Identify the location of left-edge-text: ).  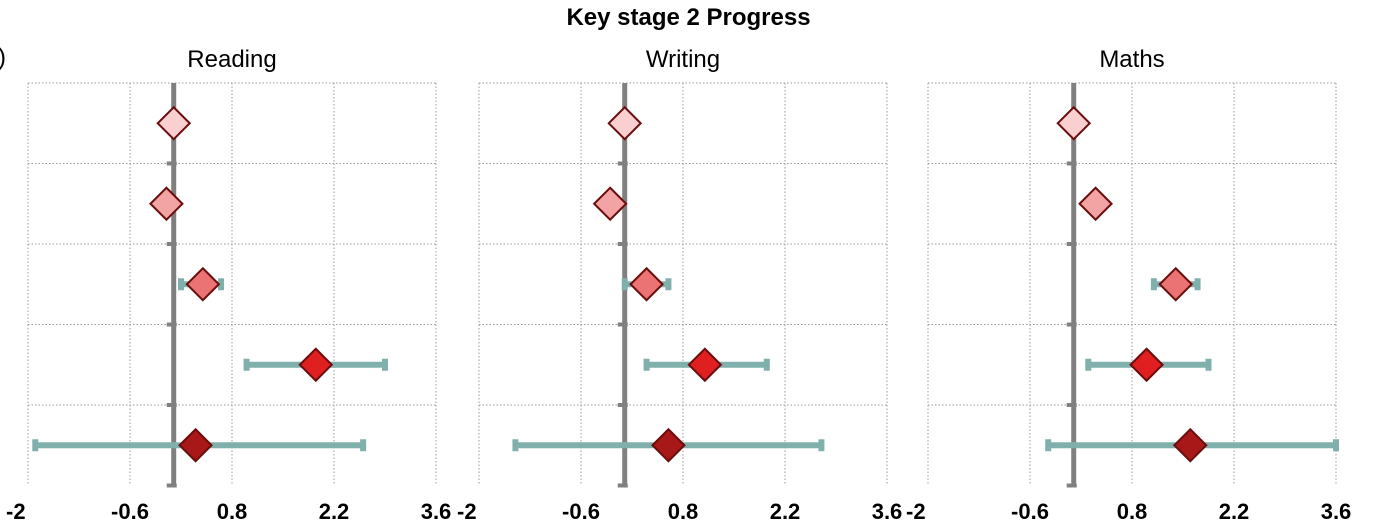
(3, 58).